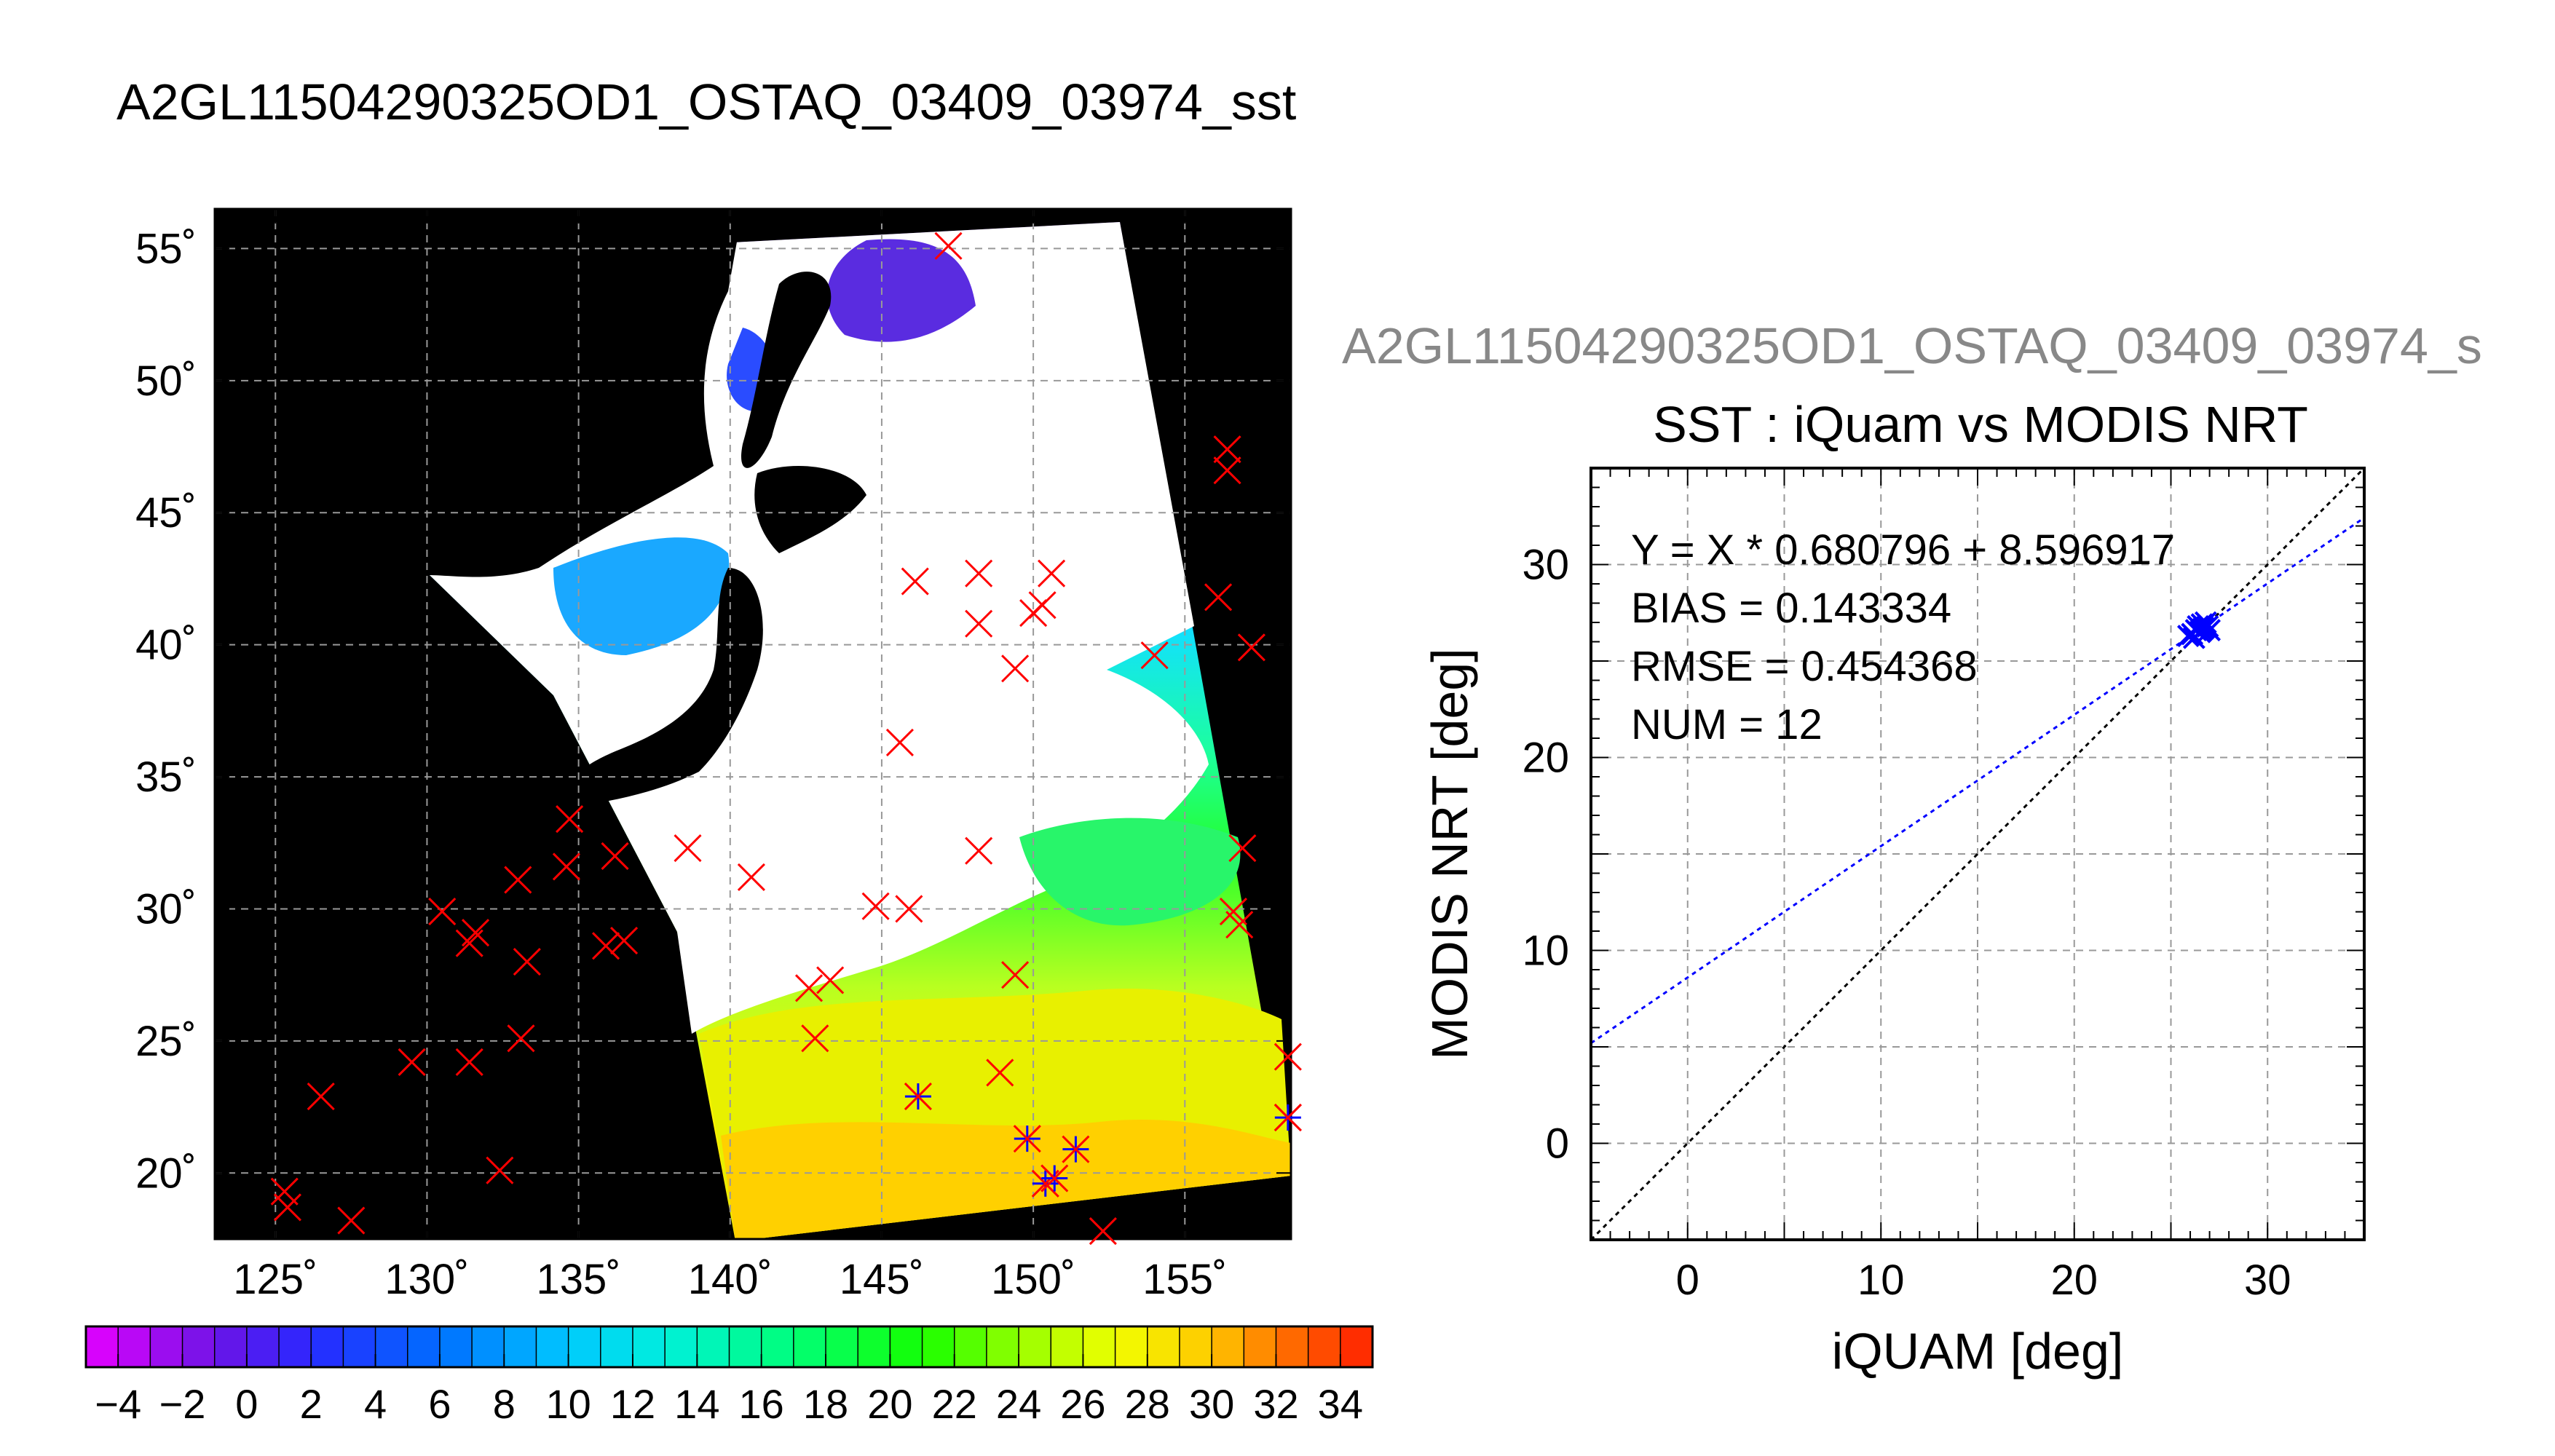 Image resolution: width=2555 pixels, height=1456 pixels. I want to click on x-axis-label: iQUAM [deg], so click(1978, 1351).